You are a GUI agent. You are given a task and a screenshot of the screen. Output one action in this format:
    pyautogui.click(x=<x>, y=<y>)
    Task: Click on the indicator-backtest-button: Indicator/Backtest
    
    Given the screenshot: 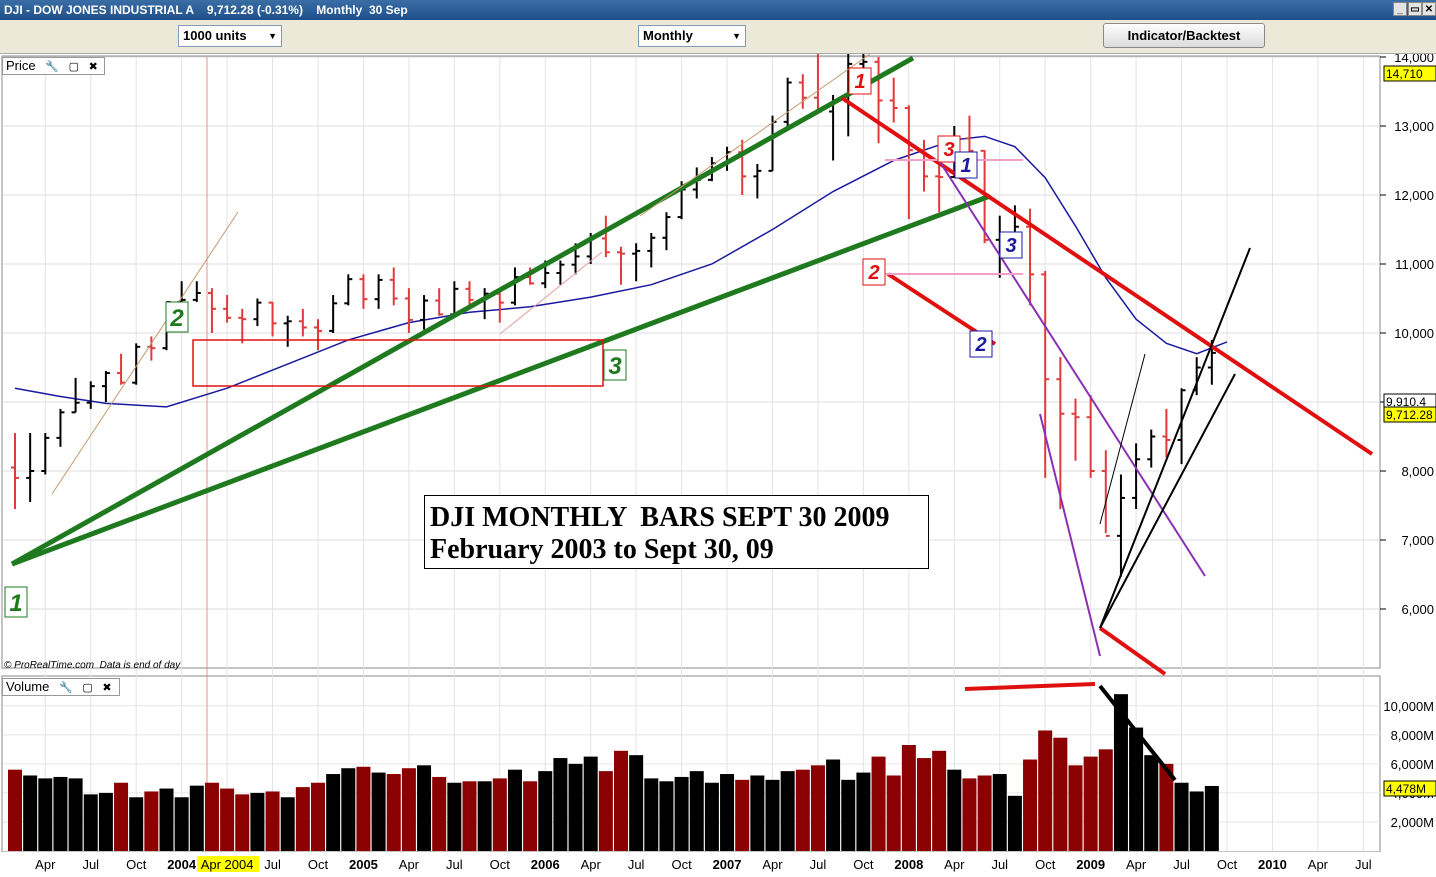 What is the action you would take?
    pyautogui.click(x=1184, y=35)
    